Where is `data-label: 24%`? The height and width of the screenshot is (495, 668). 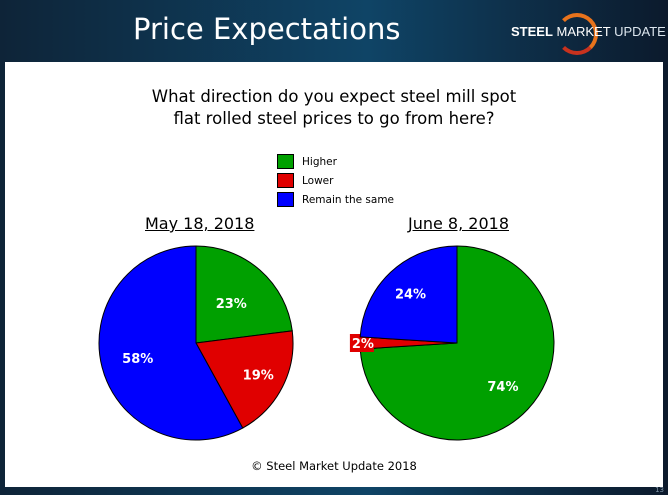
data-label: 24% is located at coordinates (410, 295).